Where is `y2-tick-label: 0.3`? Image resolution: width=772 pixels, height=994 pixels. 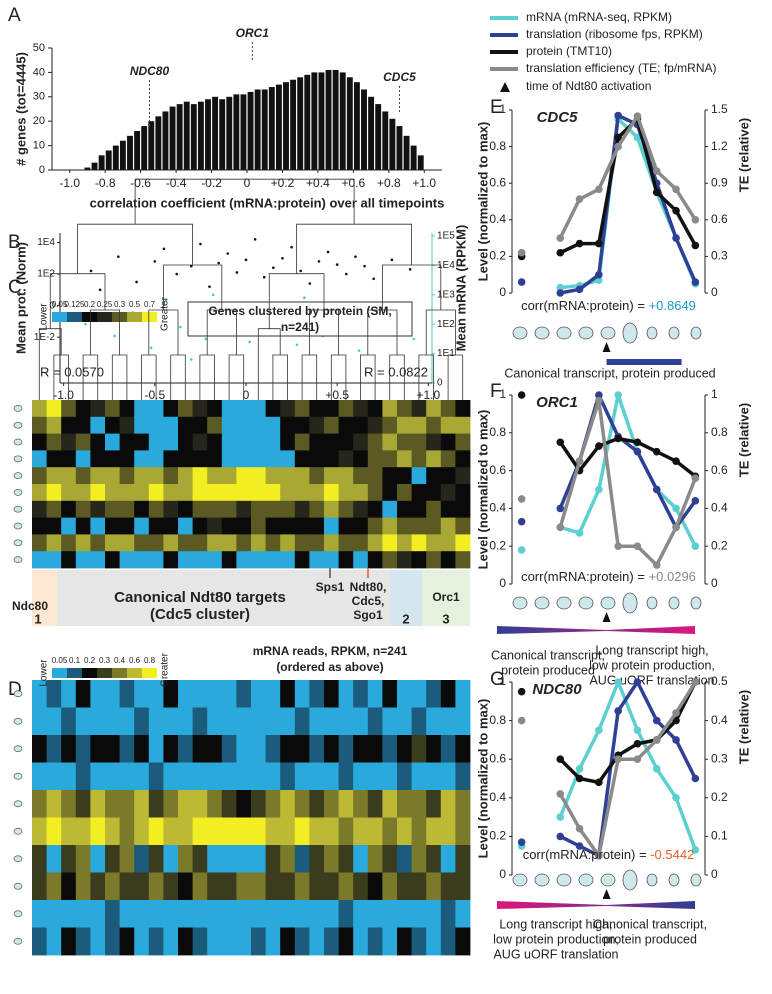
y2-tick-label: 0.3 is located at coordinates (719, 758).